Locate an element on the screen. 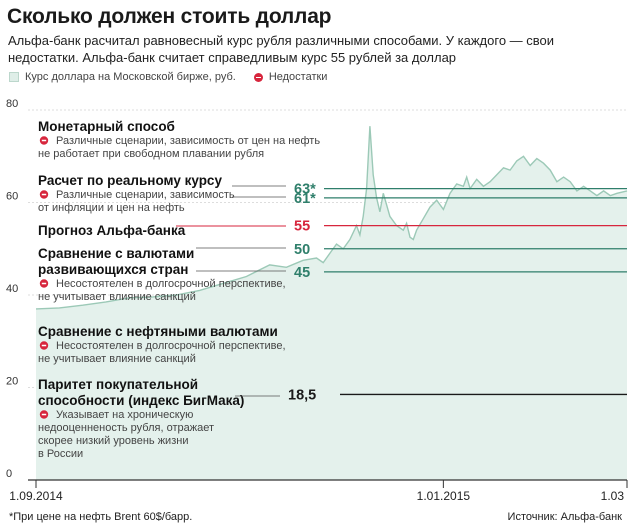 This screenshot has height=531, width=632. method-note: недооценненость рубля, отражает is located at coordinates (126, 428).